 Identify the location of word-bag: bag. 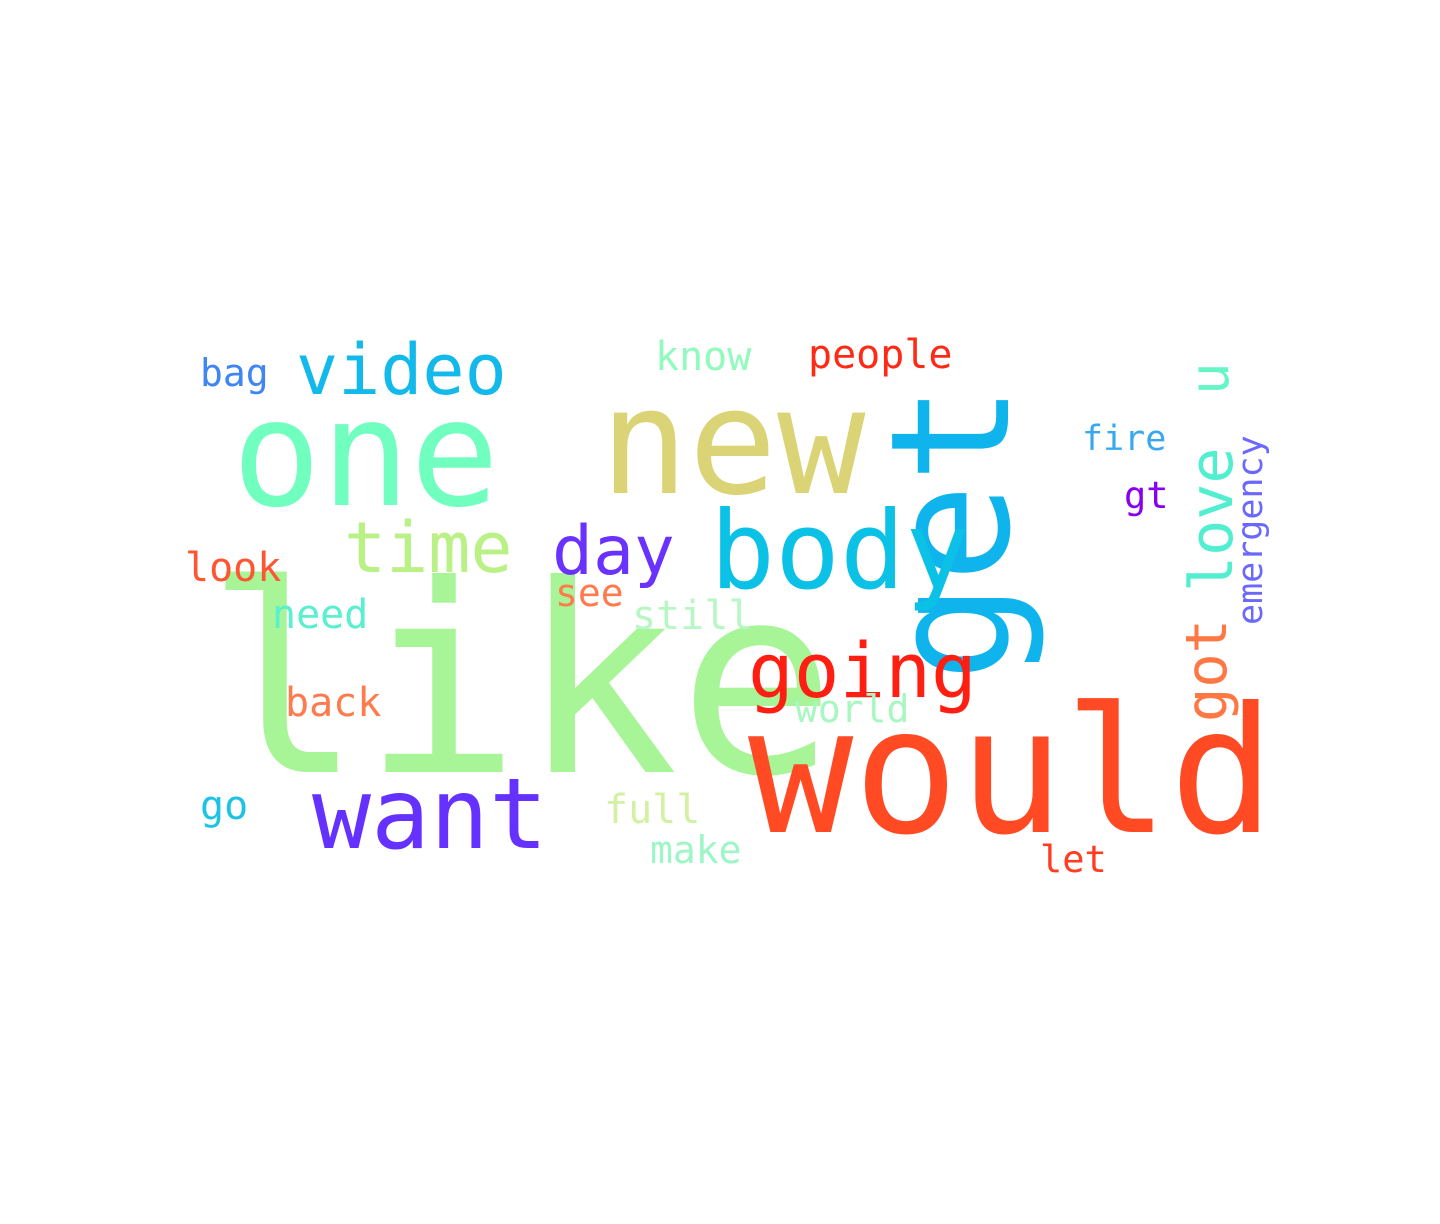
(234, 373).